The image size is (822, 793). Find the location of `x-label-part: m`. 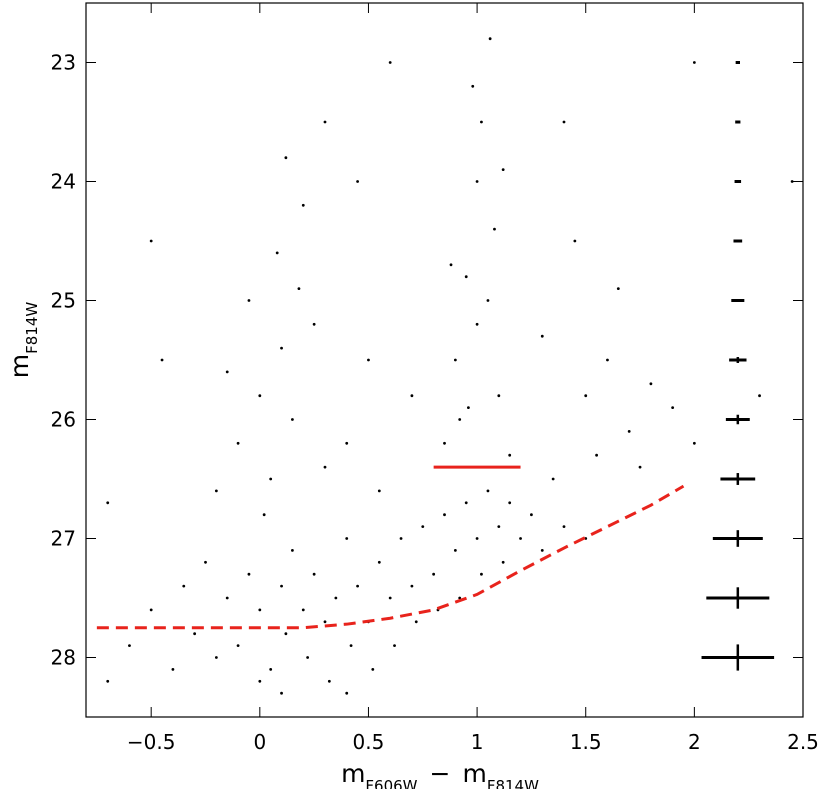

x-label-part: m is located at coordinates (353, 773).